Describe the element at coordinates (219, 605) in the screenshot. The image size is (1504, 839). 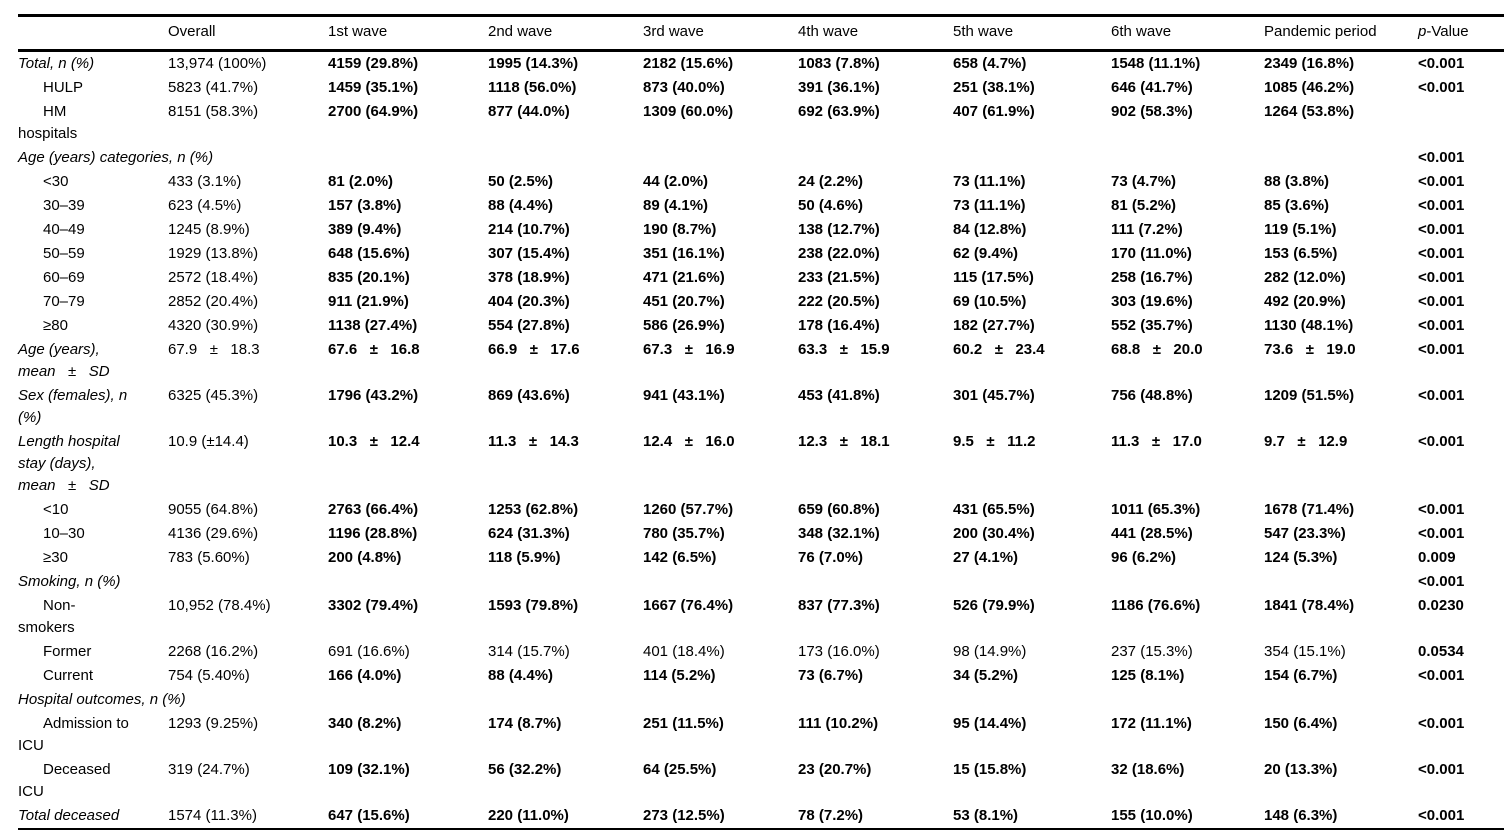
I see `data-cell: 10,952 (78.4%)` at that location.